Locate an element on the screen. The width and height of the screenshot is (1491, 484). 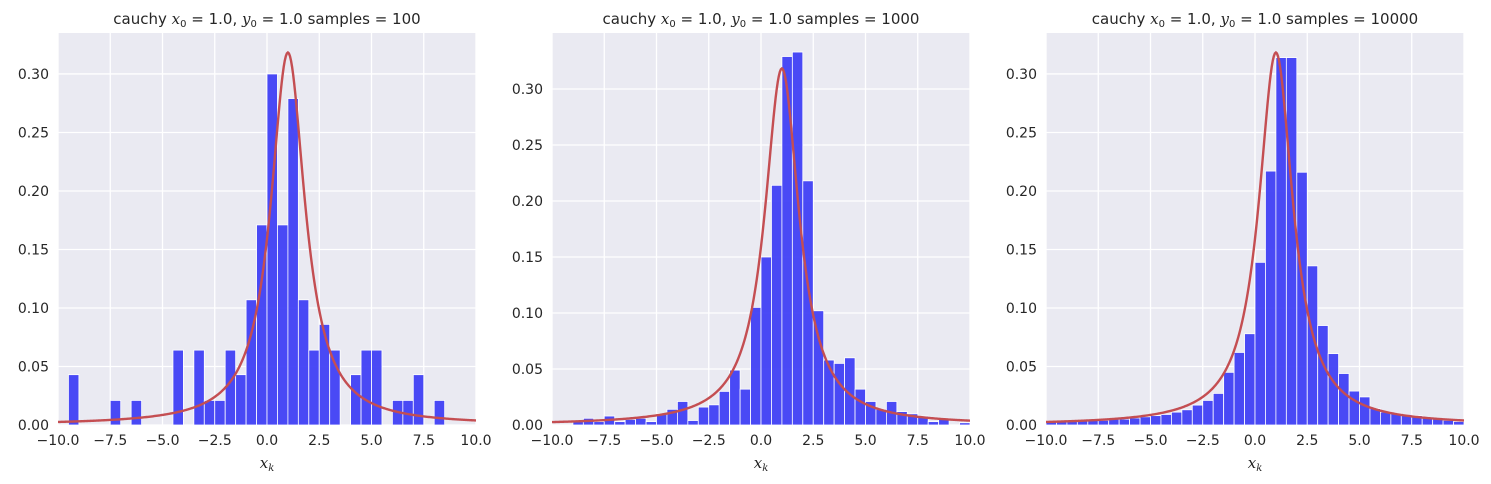
title-x0-value: = 1.0, is located at coordinates (704, 19).